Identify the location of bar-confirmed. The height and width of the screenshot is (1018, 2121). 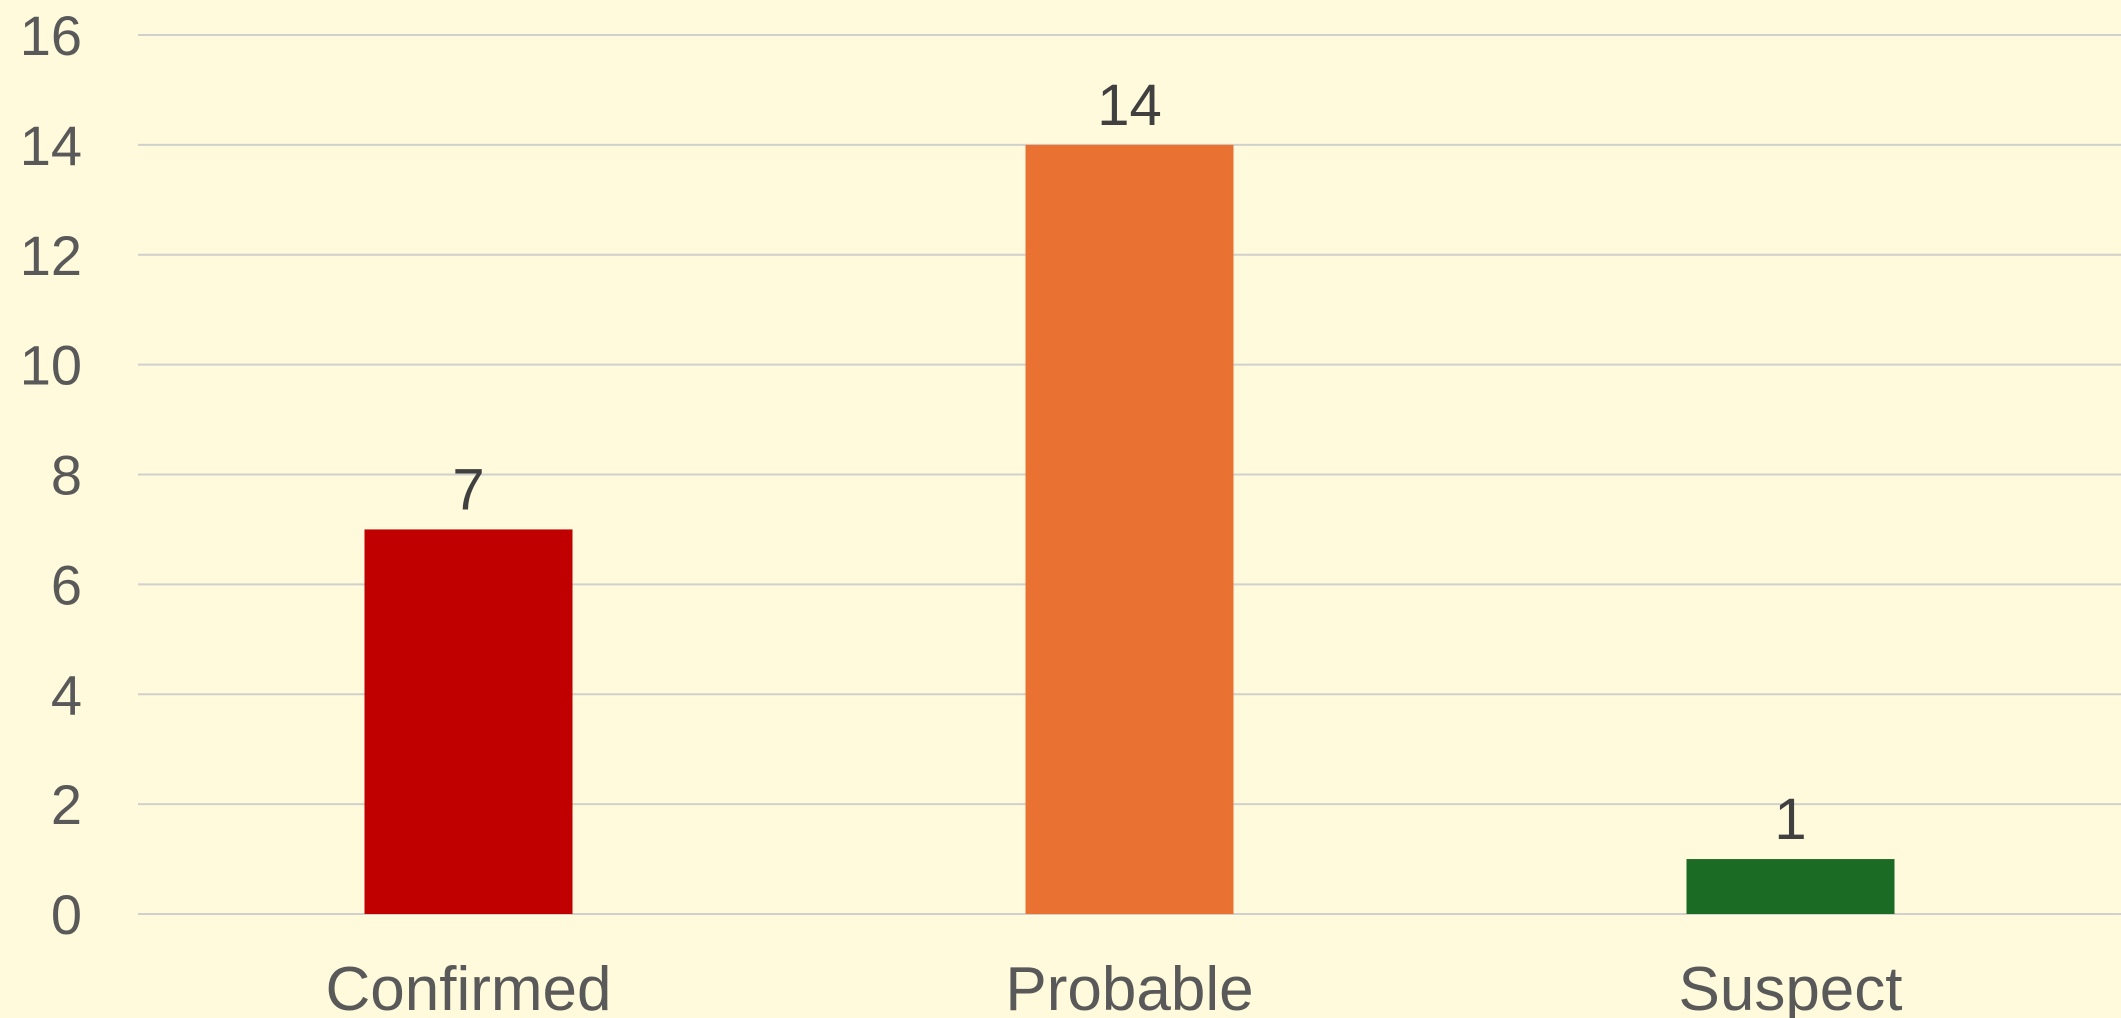
(468, 721).